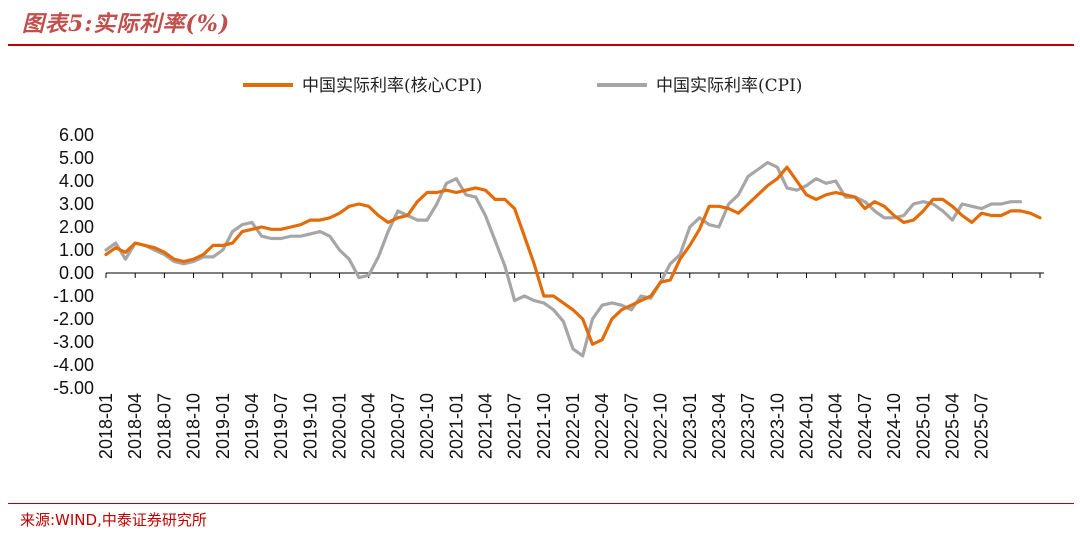 The height and width of the screenshot is (535, 1080). Describe the element at coordinates (126, 24) in the screenshot. I see `chart-title: 图表5:实际利率(%)` at that location.